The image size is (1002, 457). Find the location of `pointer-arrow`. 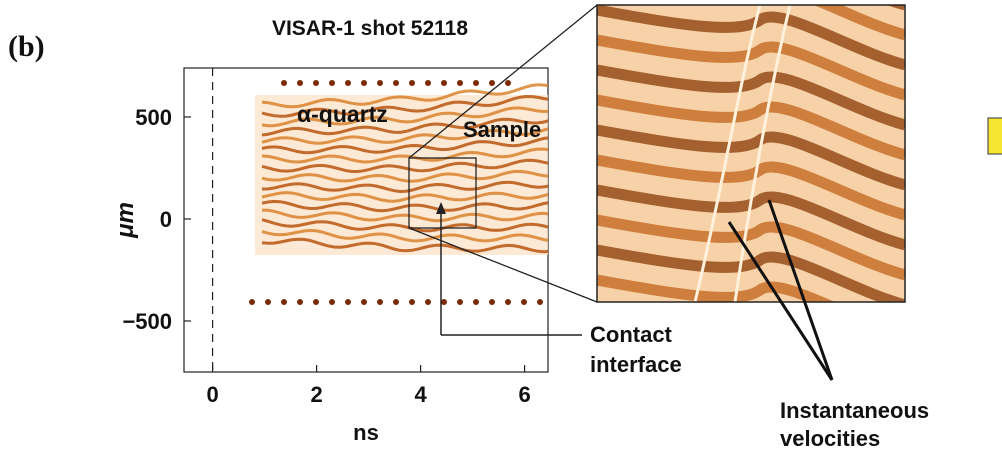

pointer-arrow is located at coordinates (441, 208).